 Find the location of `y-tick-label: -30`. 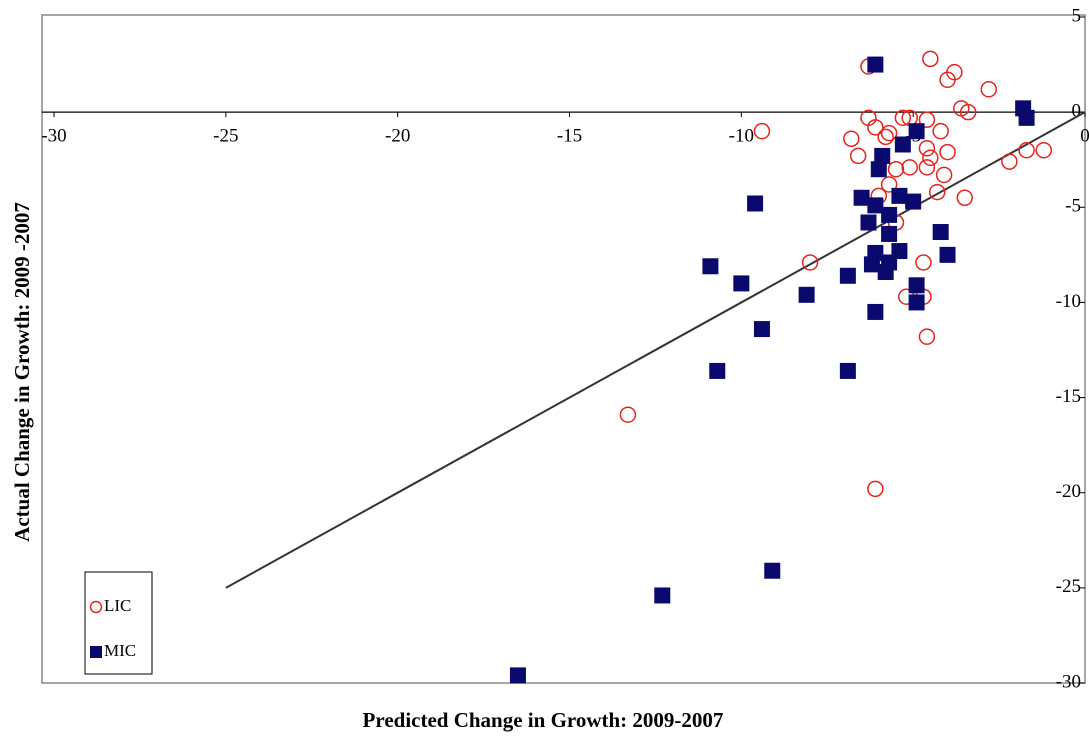

y-tick-label: -30 is located at coordinates (1068, 681).